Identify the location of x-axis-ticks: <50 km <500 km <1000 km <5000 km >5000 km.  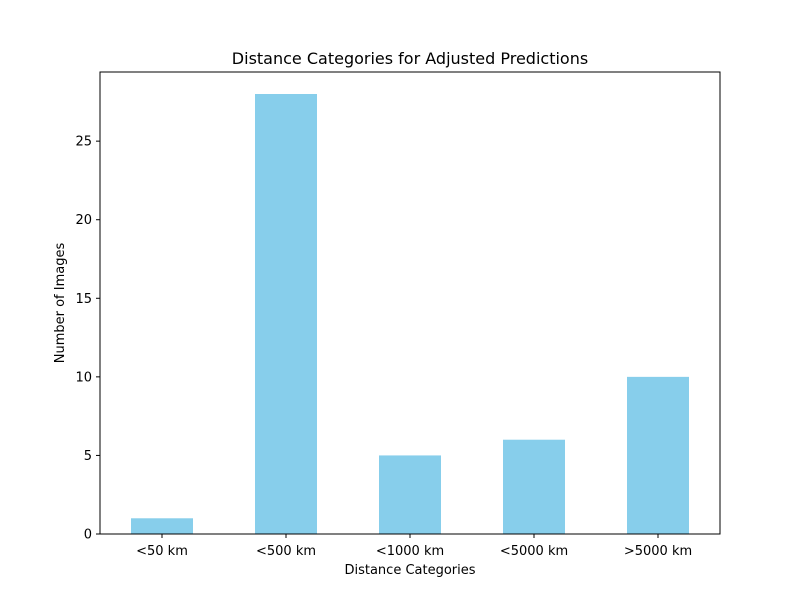
(414, 546).